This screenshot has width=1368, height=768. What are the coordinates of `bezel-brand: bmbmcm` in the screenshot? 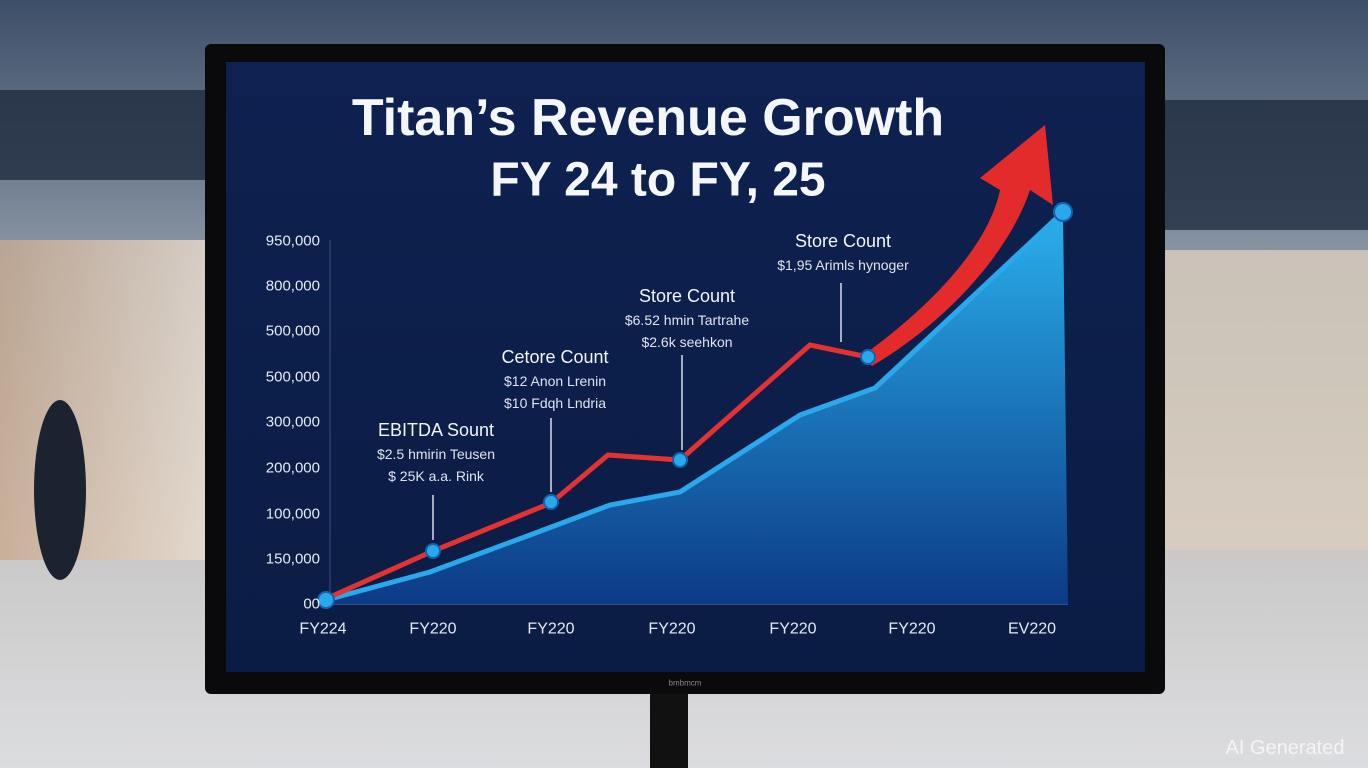 It's located at (685, 683).